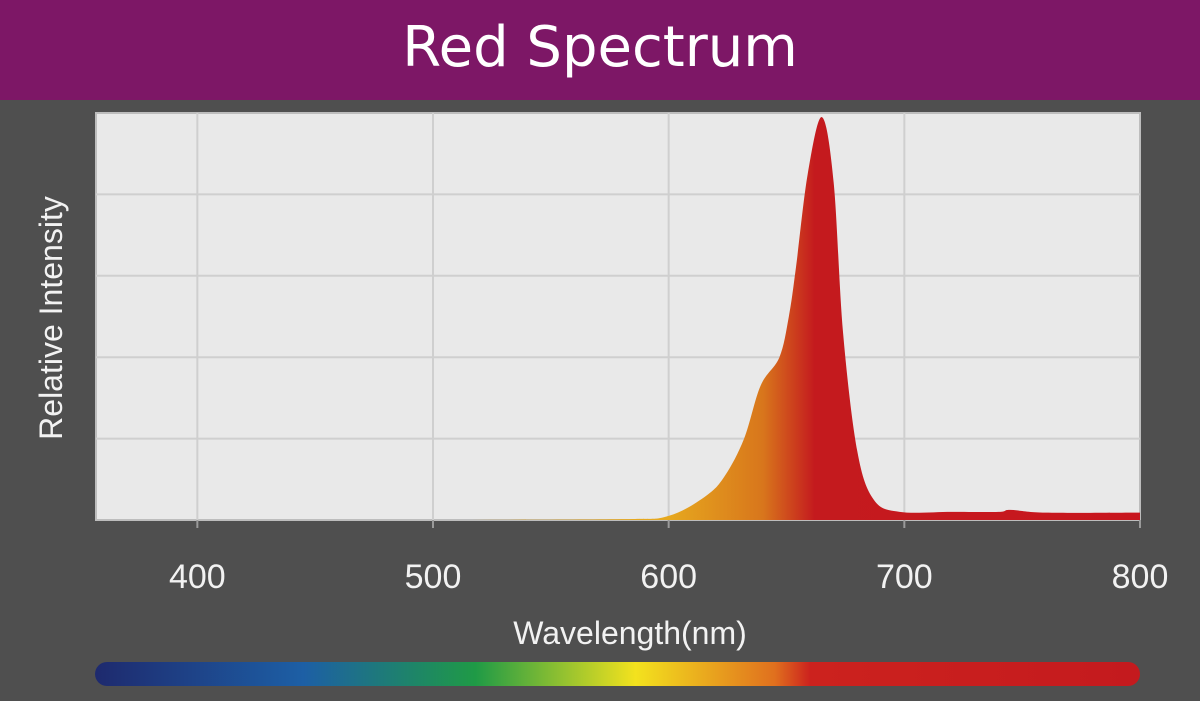 The image size is (1200, 701). Describe the element at coordinates (51, 318) in the screenshot. I see `y-axis-label: Relative Intensity` at that location.